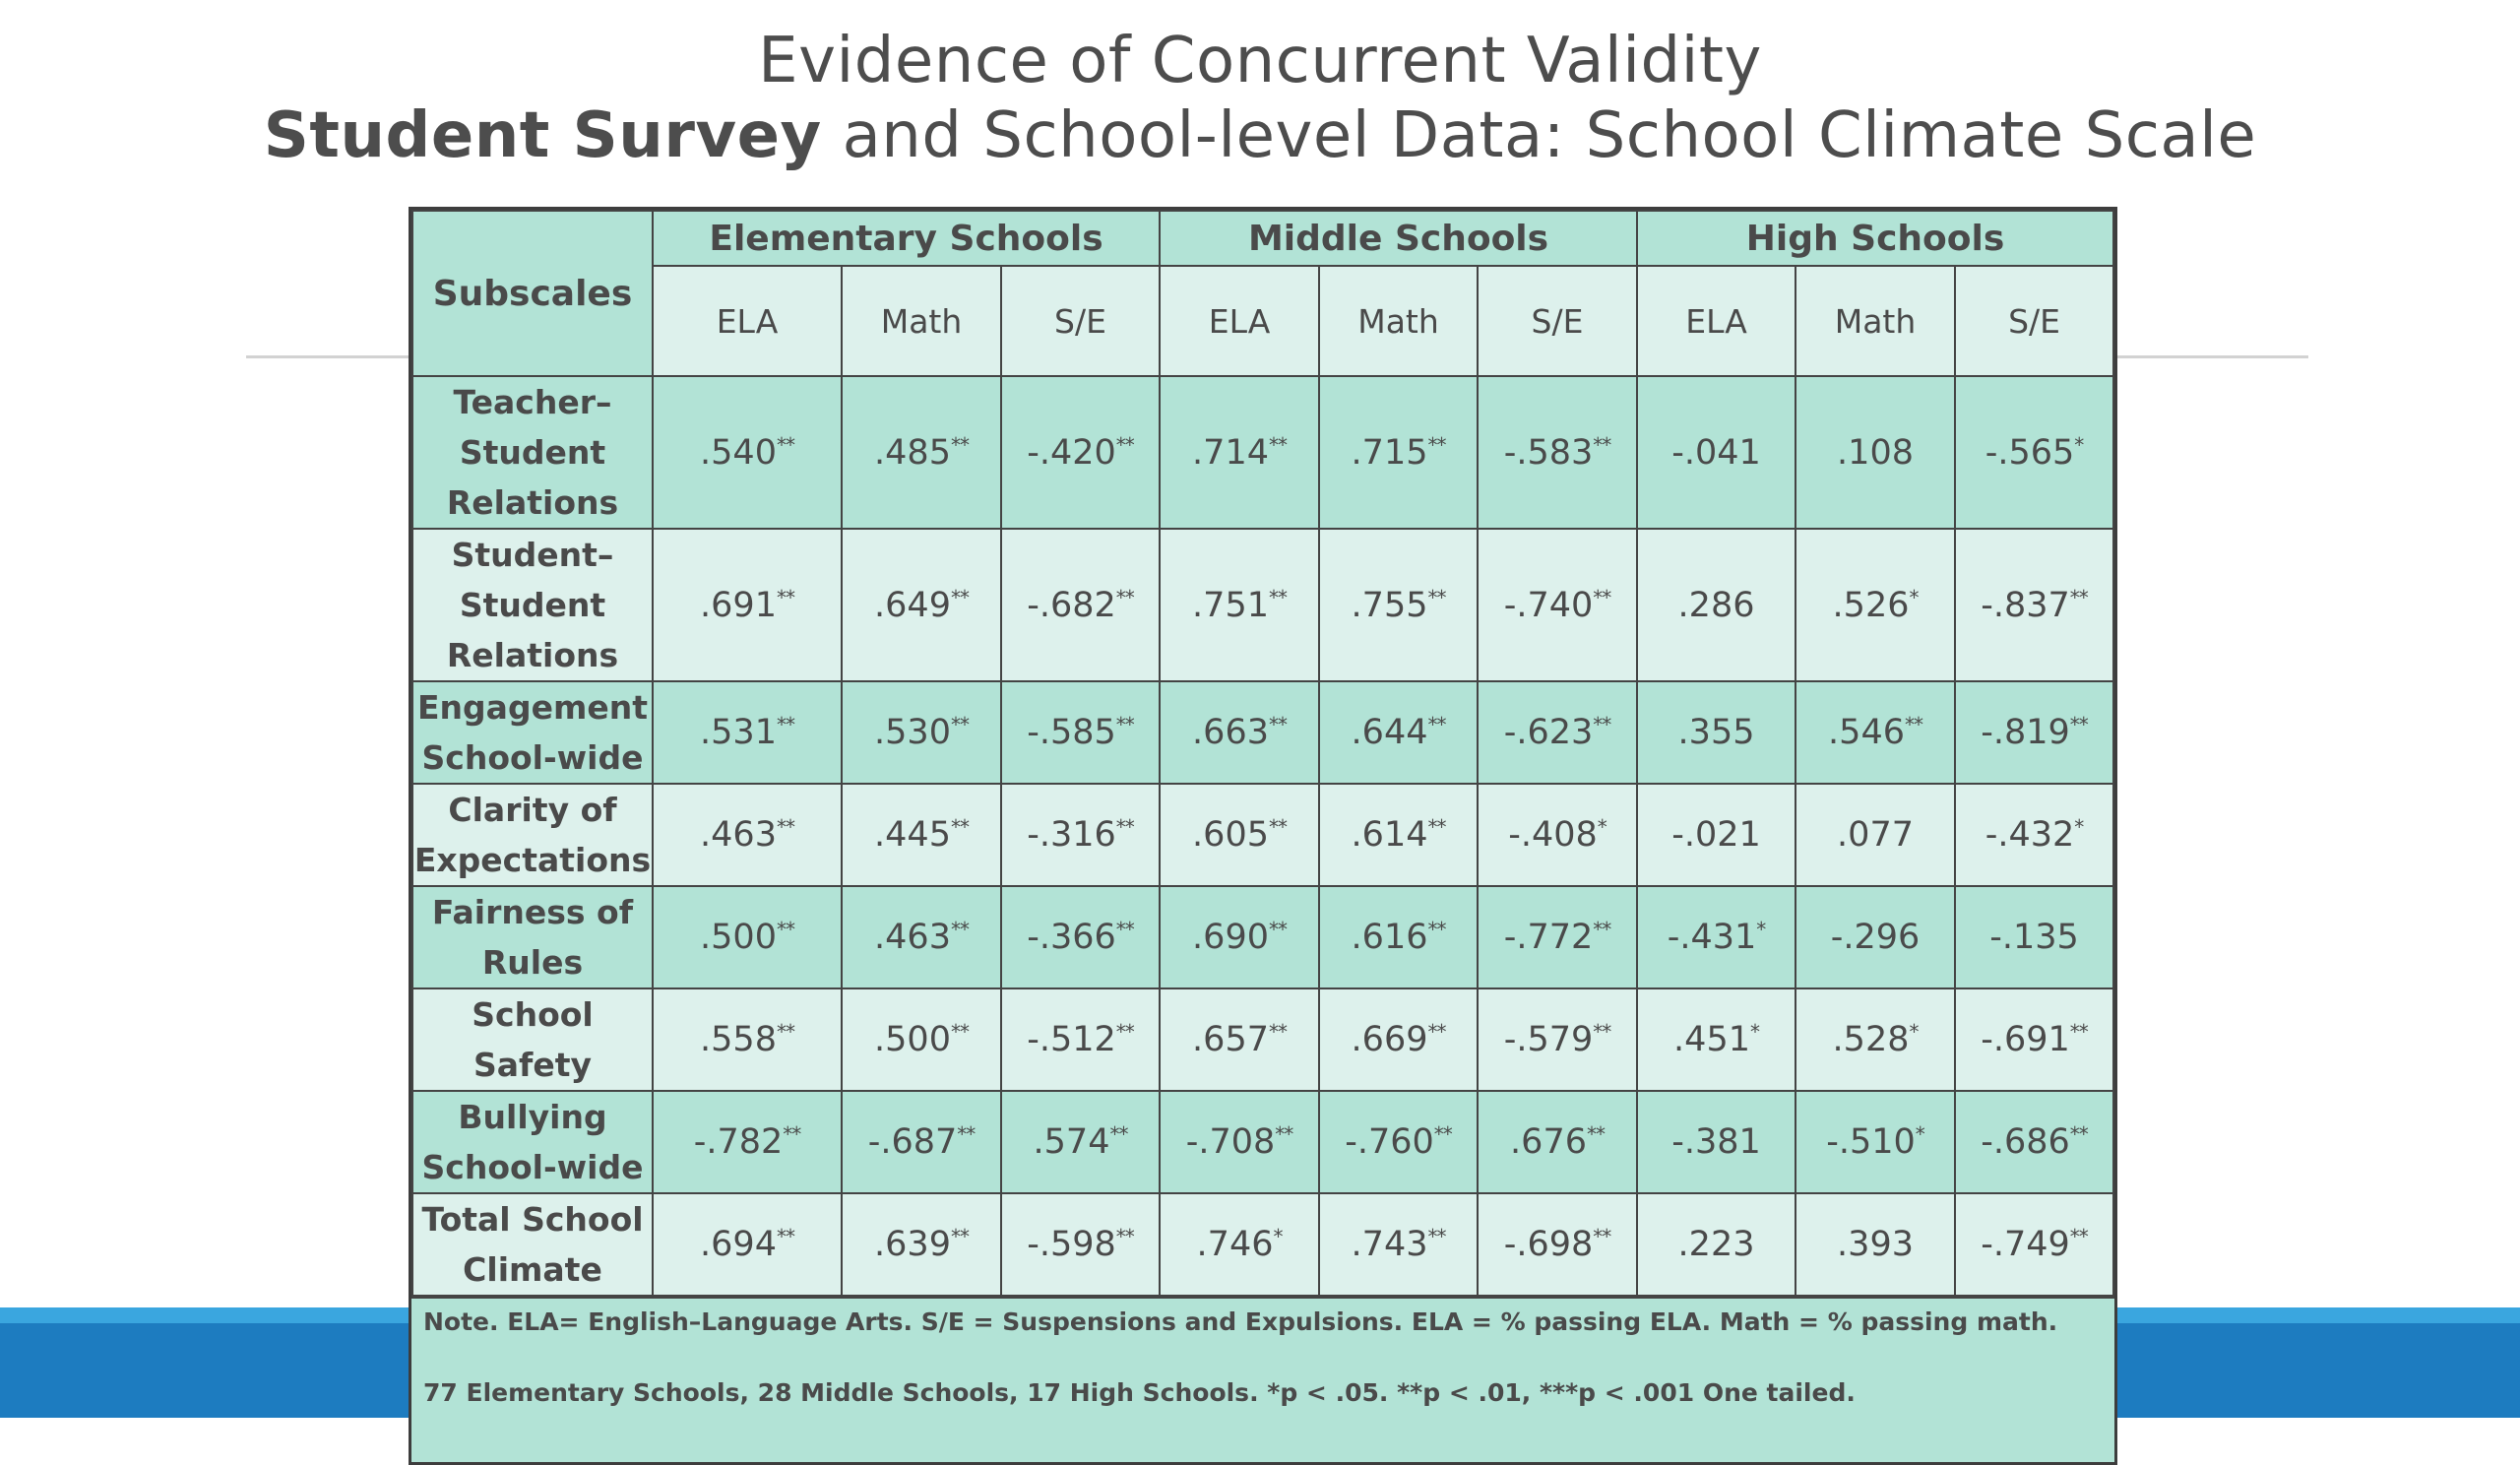 This screenshot has width=2520, height=1465. What do you see at coordinates (532, 1167) in the screenshot?
I see `row-label-line: School-wide` at bounding box center [532, 1167].